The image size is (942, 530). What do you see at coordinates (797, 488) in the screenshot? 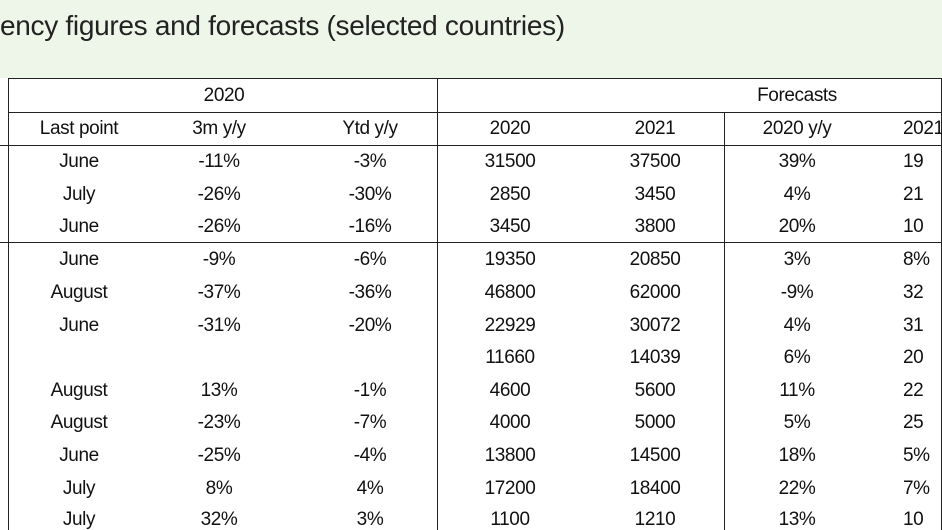
I see `table-cell: 22%` at bounding box center [797, 488].